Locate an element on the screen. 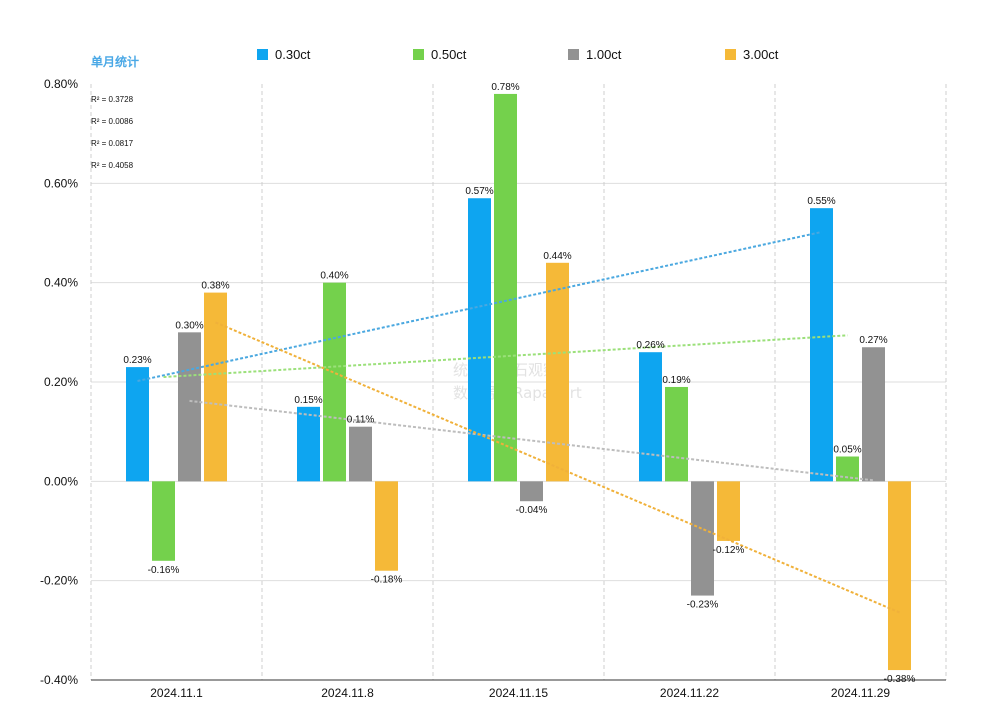 The image size is (988, 723). legend: 0.30ct 0.50ct 1.00ct 3.00ct is located at coordinates (518, 54).